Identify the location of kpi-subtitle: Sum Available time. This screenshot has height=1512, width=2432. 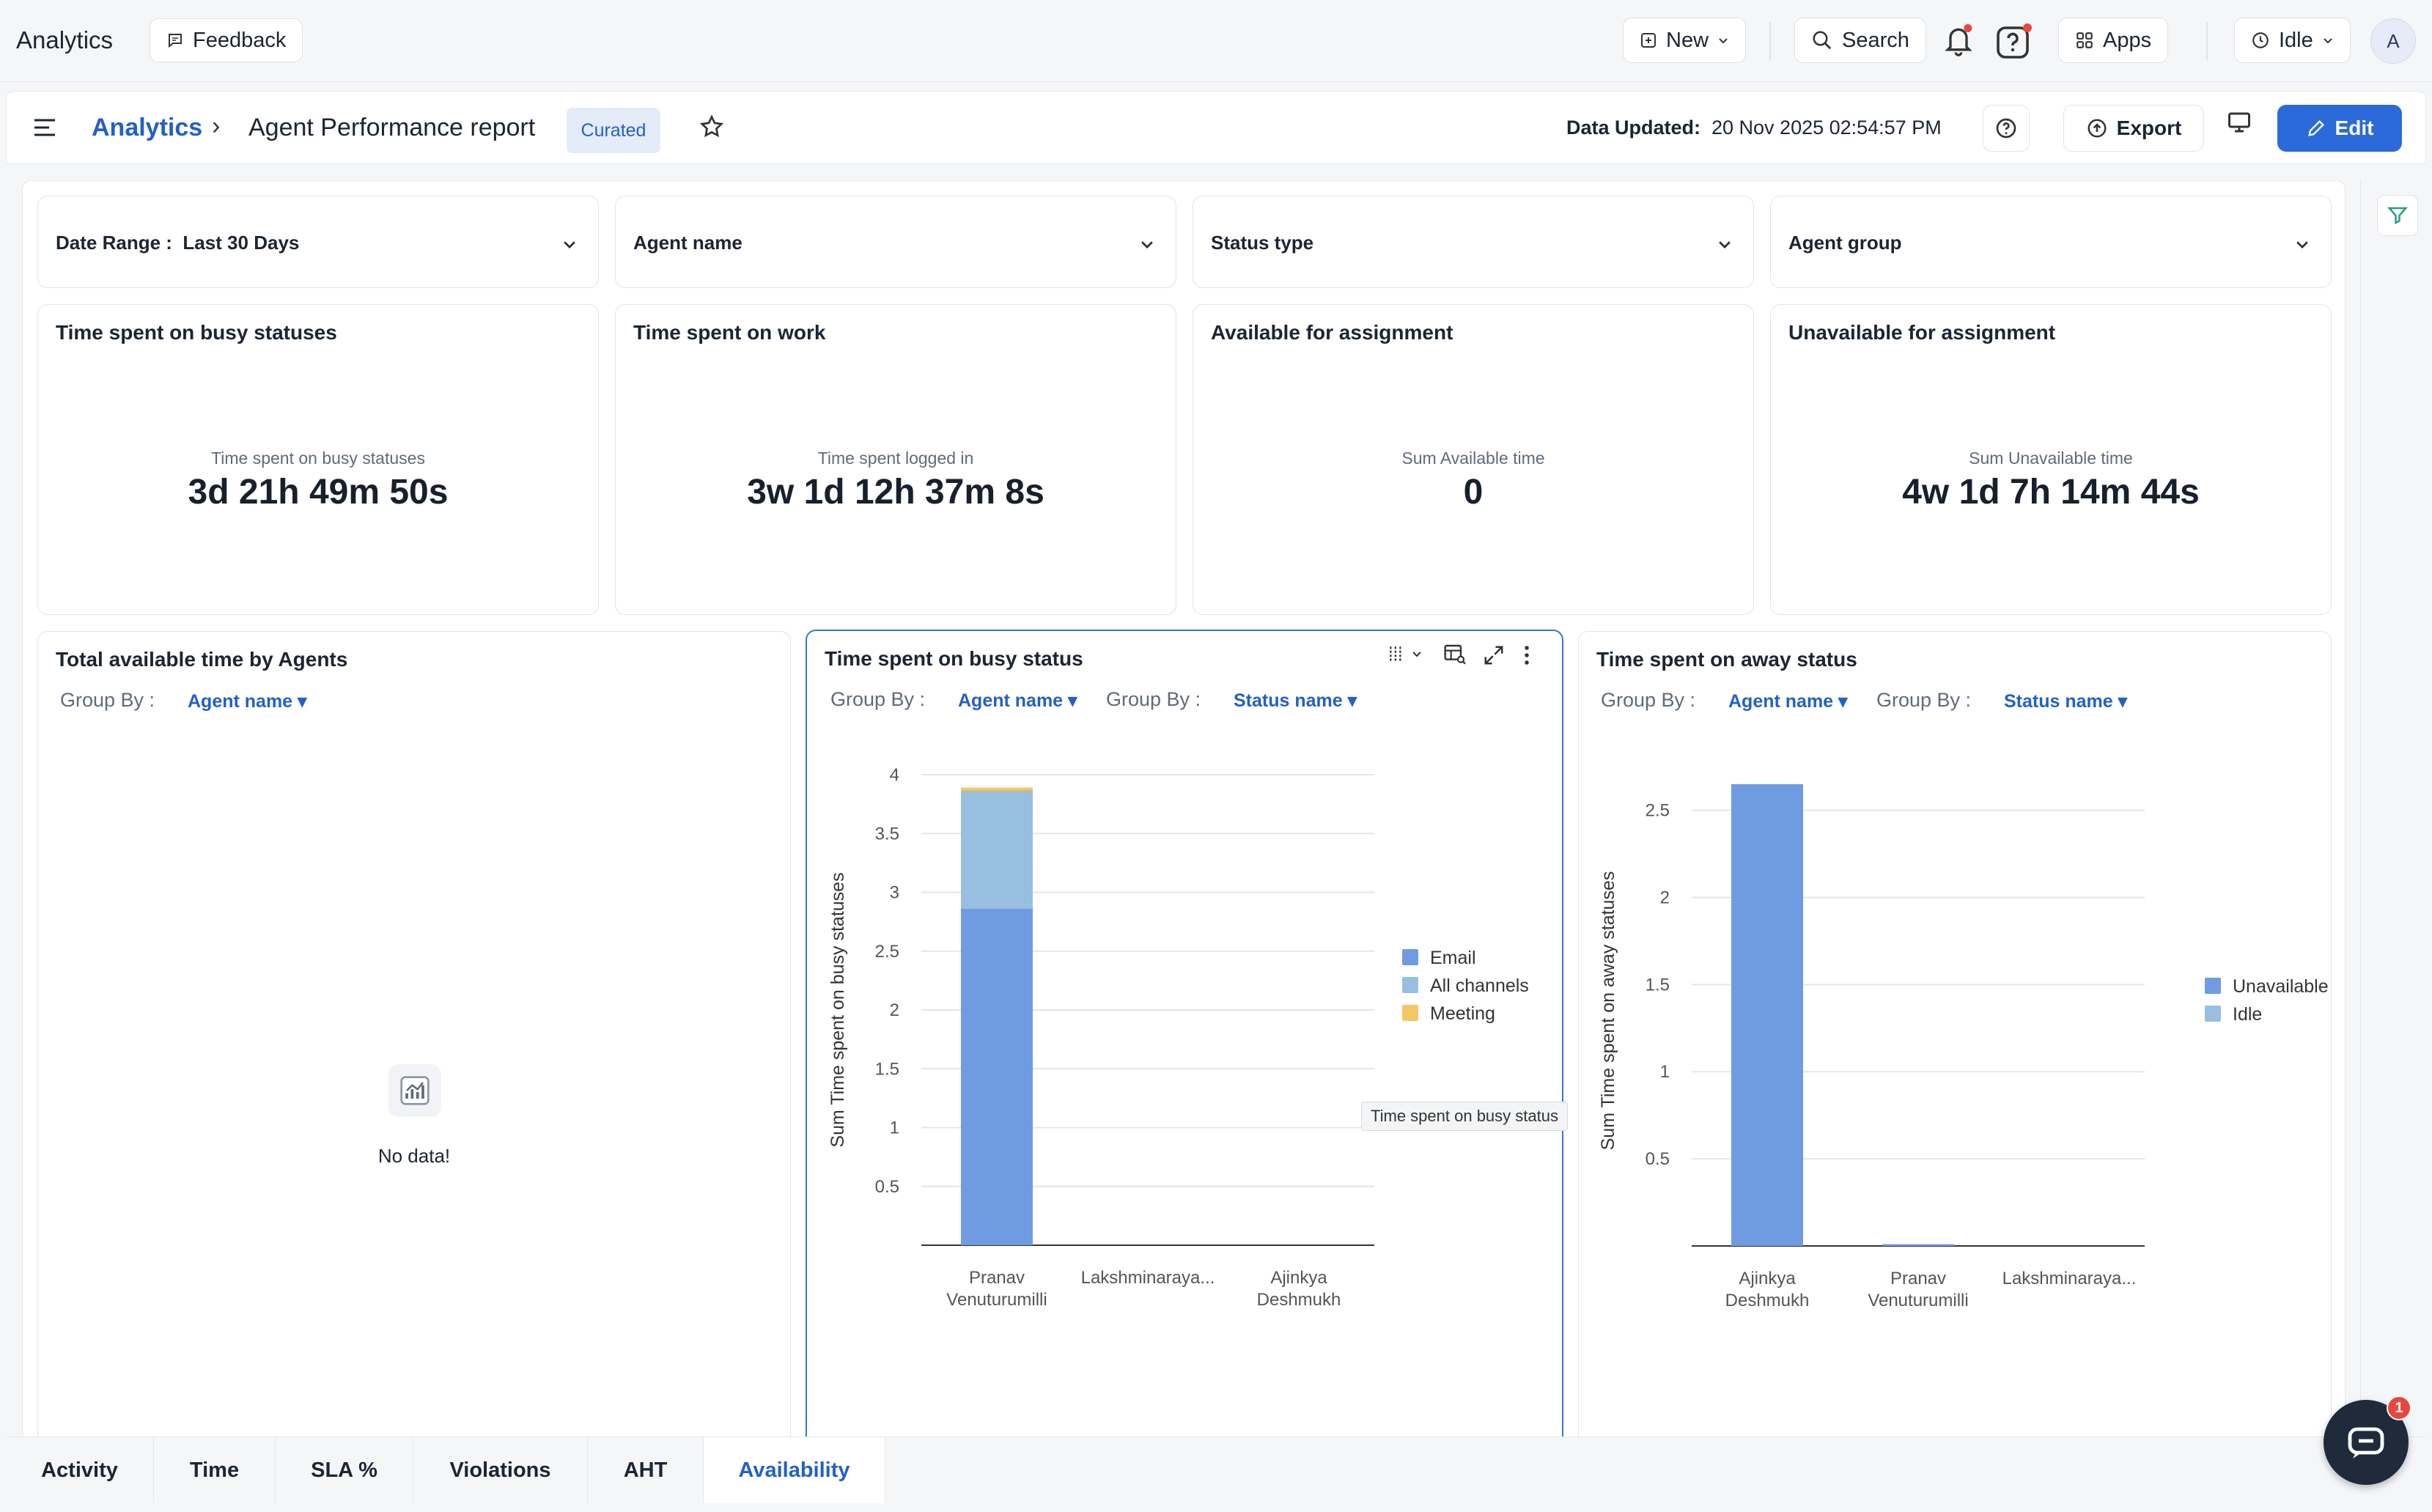
(1473, 458).